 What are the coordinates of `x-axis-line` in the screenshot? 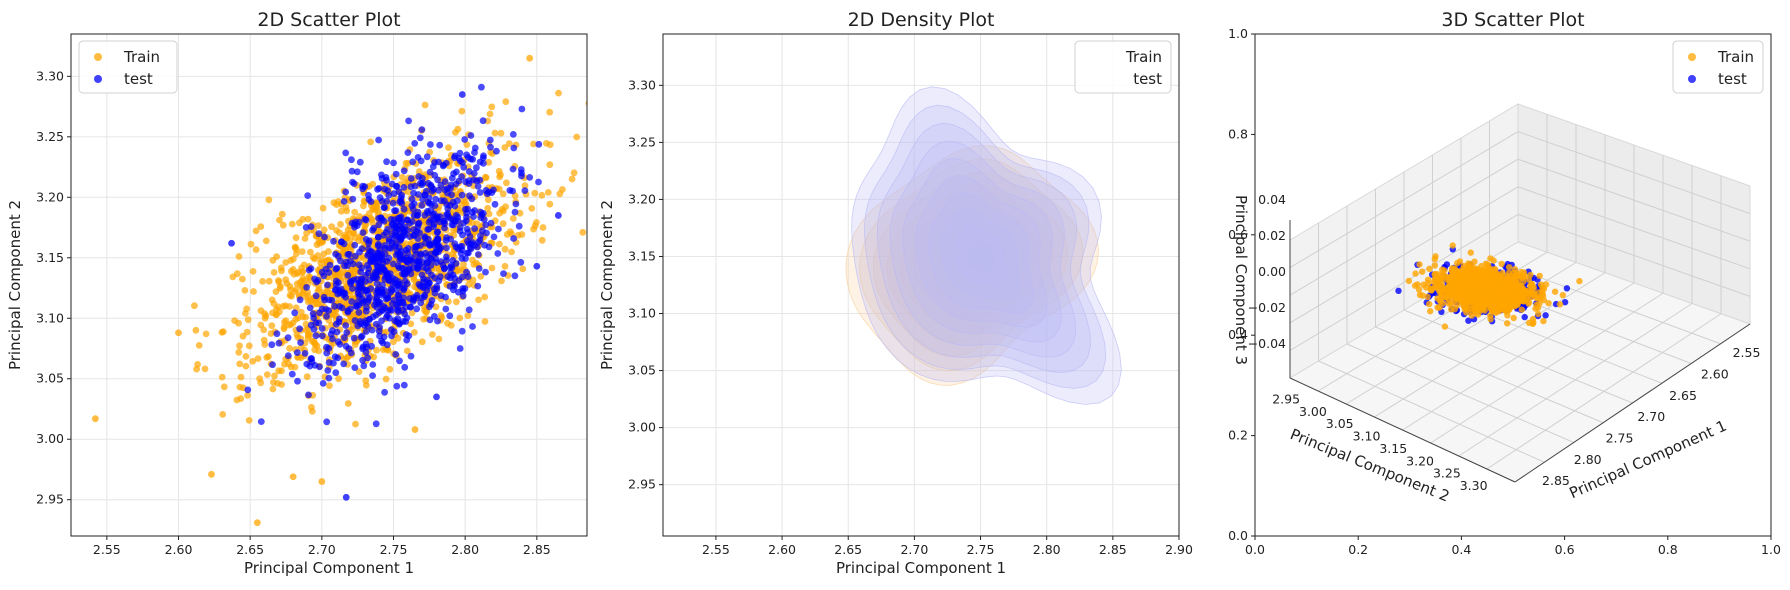 It's located at (1632, 403).